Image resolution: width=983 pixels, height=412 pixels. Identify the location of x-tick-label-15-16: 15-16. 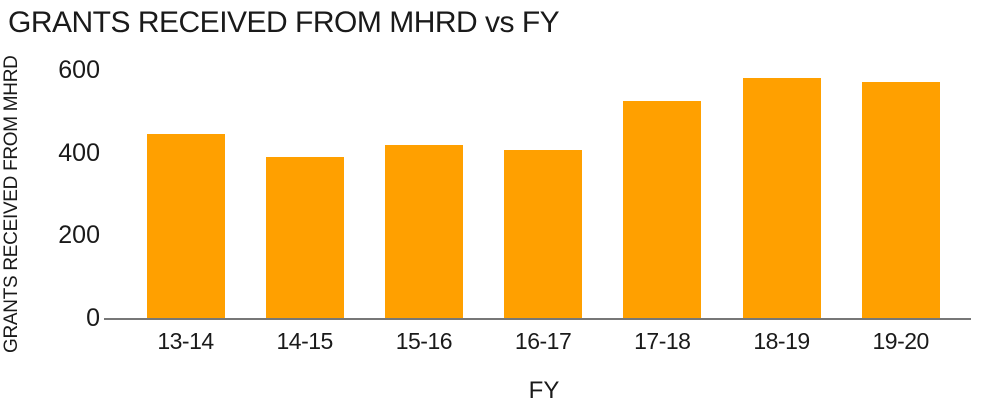
(424, 341).